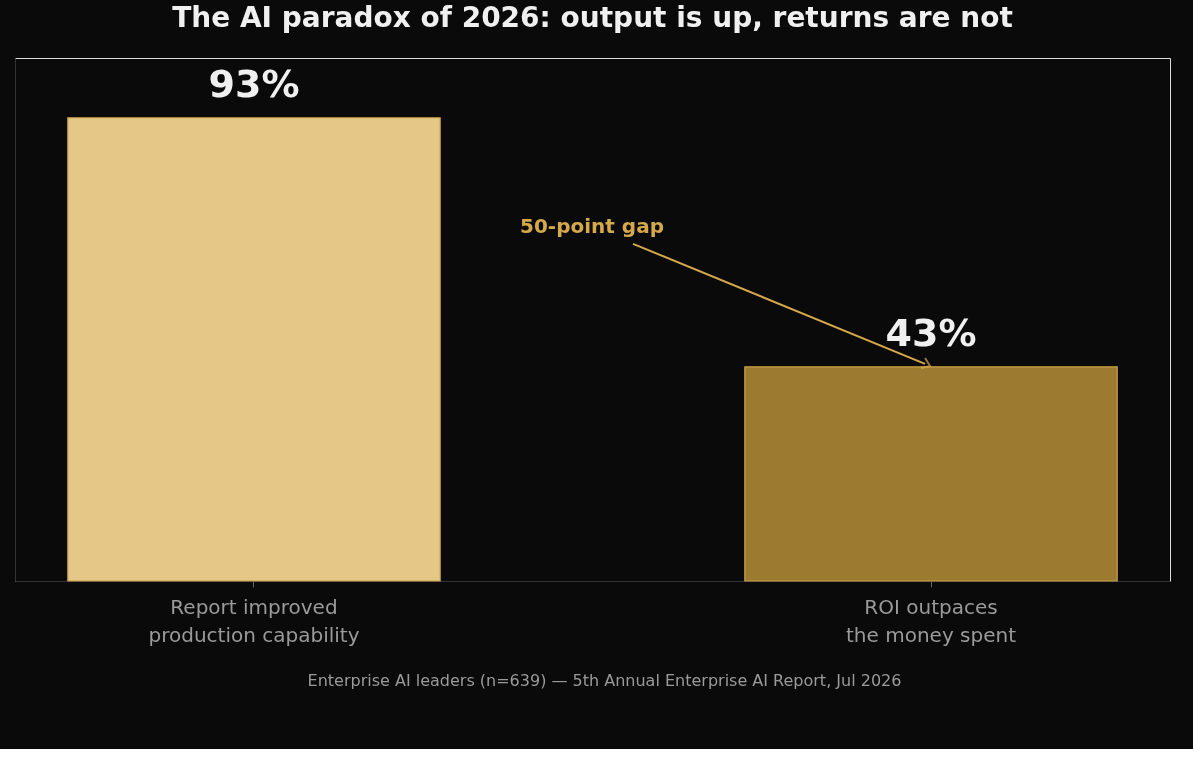 This screenshot has height=775, width=1193. I want to click on data-label: 43%, so click(931, 332).